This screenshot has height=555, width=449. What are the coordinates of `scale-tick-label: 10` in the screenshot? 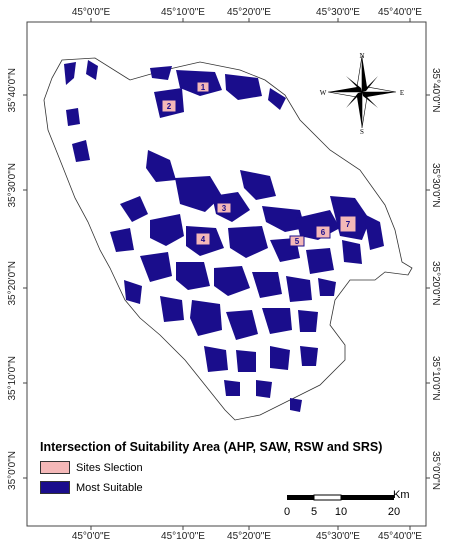 It's located at (341, 512).